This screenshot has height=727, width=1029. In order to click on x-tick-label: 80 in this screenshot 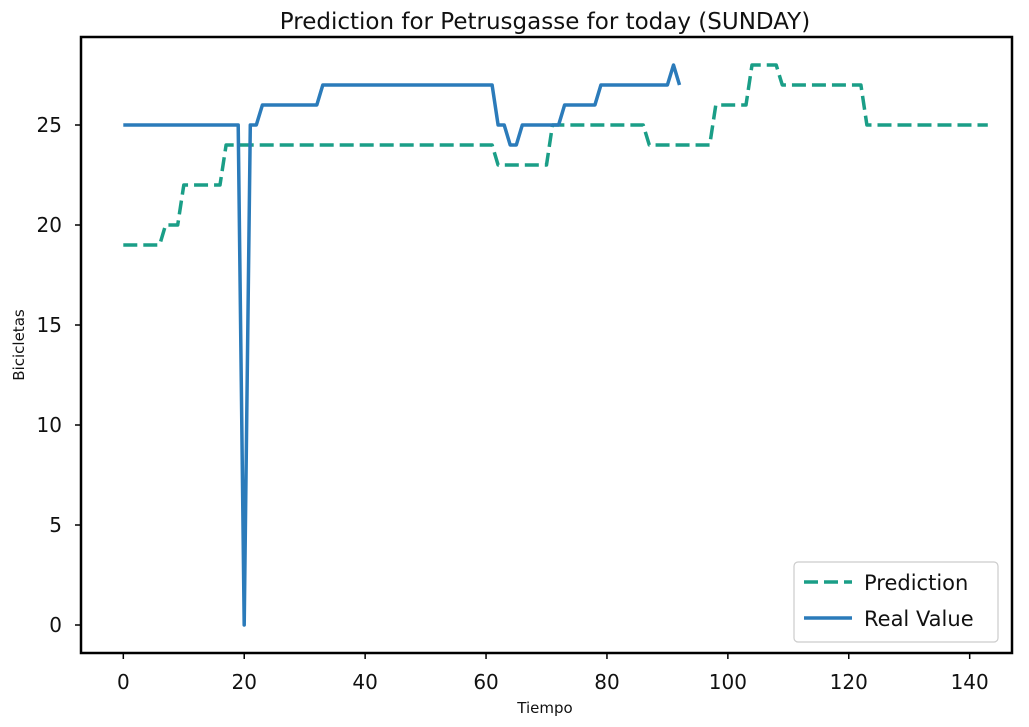, I will do `click(606, 682)`.